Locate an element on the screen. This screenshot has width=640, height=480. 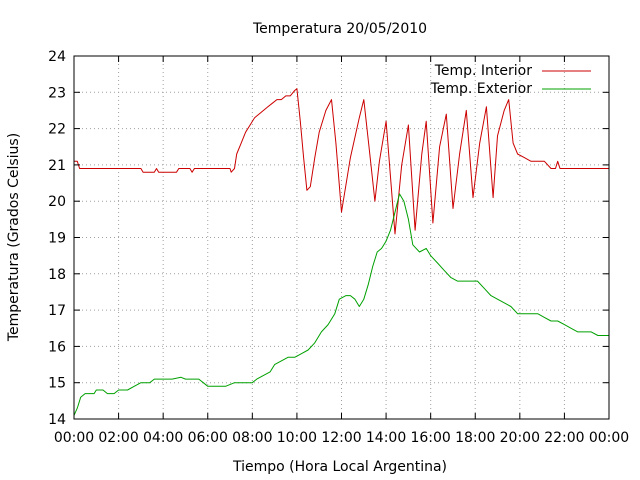
y-tick-label: 17 is located at coordinates (57, 311).